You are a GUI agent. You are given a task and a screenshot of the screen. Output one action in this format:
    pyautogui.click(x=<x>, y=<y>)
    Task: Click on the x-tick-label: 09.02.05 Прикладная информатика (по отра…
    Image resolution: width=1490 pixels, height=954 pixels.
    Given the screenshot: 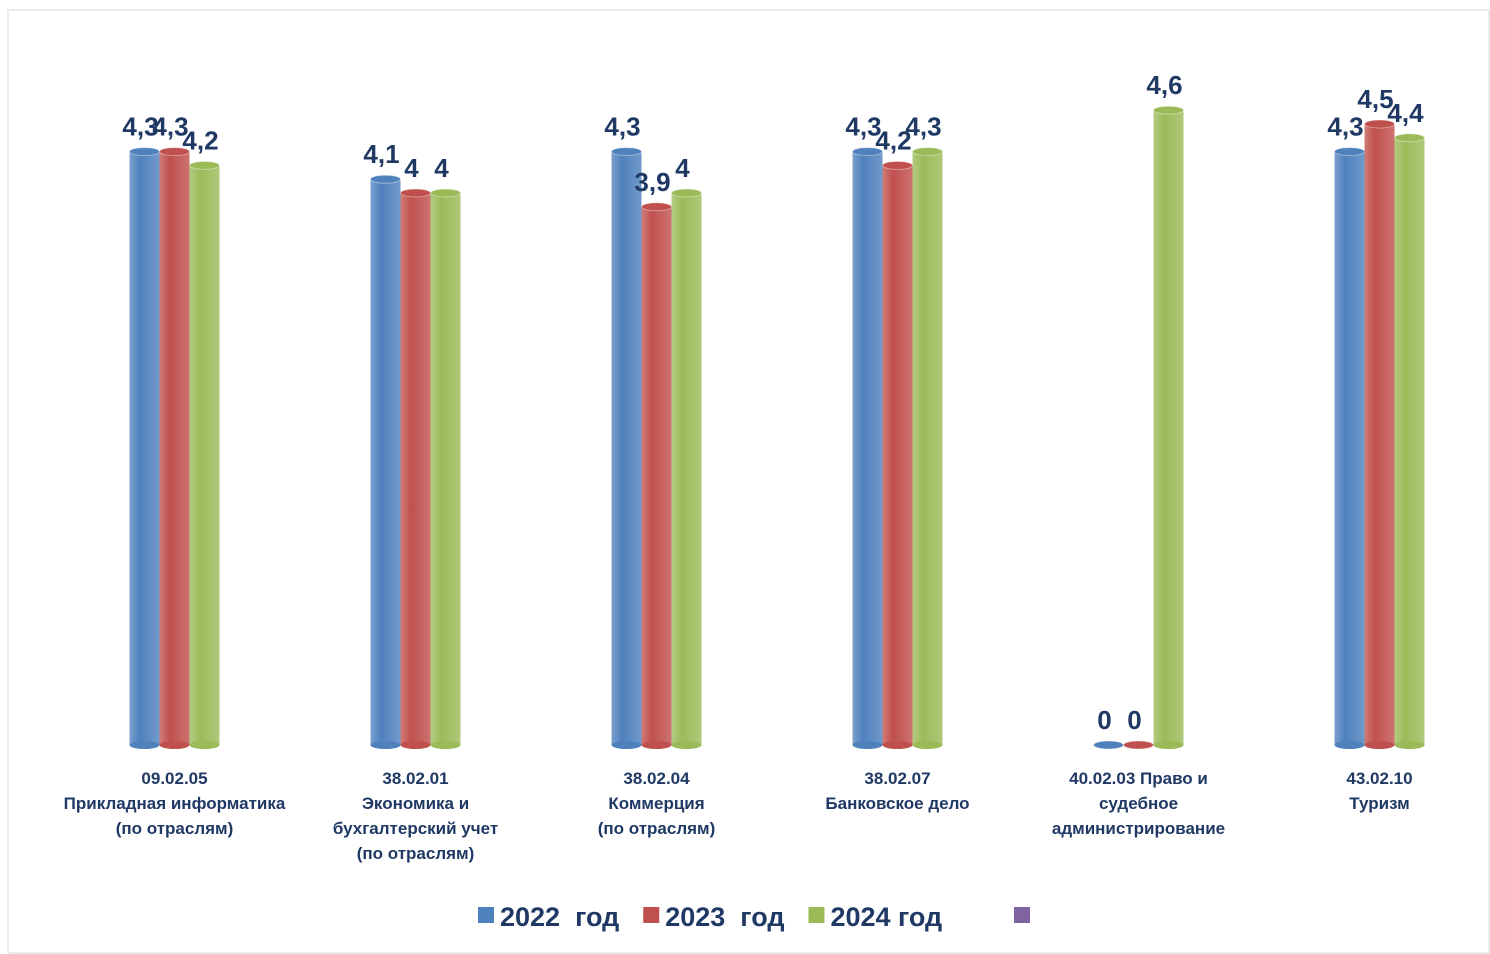 What is the action you would take?
    pyautogui.click(x=174, y=803)
    